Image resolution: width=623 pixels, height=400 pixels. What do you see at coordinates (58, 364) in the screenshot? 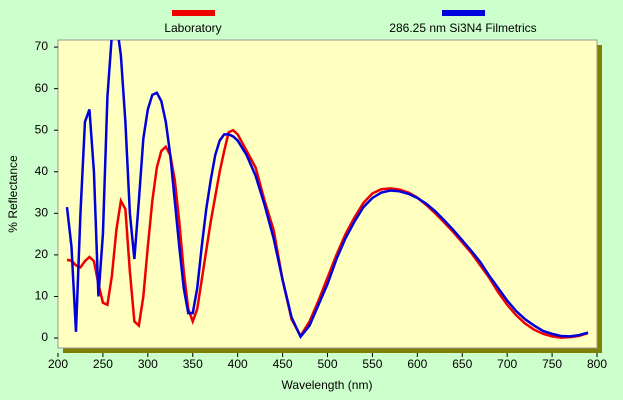
I see `x-tick-label: 200` at bounding box center [58, 364].